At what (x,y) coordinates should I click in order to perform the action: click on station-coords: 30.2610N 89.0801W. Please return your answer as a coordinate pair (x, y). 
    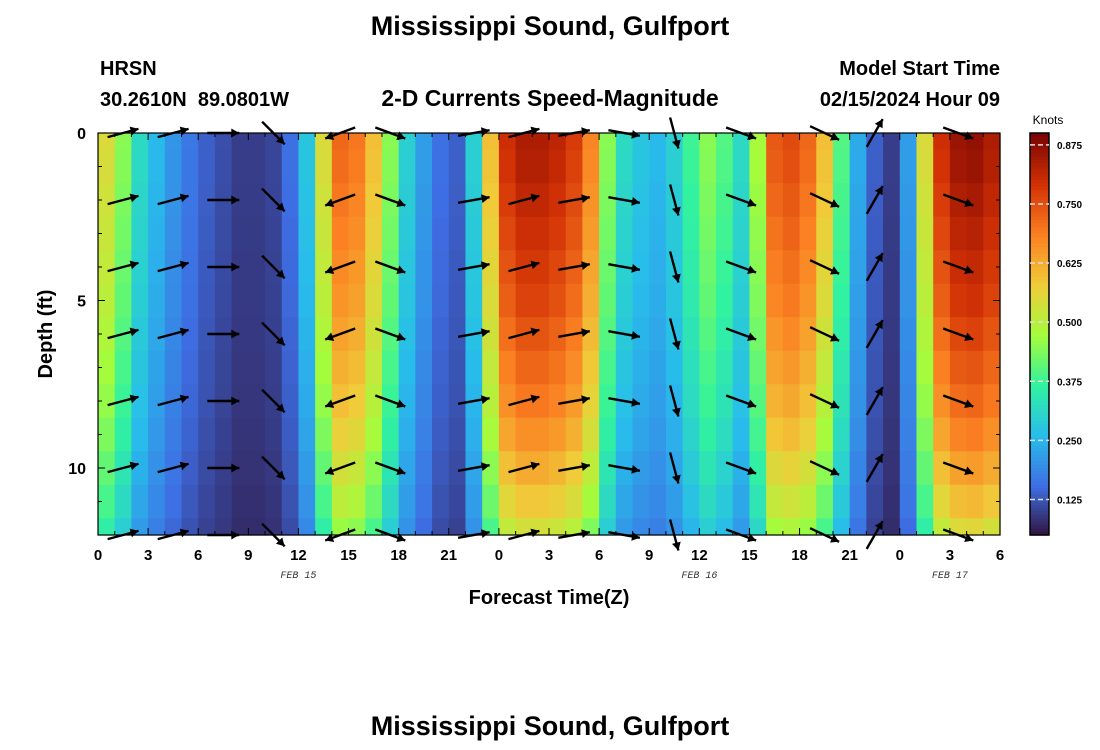
    Looking at the image, I should click on (194, 100).